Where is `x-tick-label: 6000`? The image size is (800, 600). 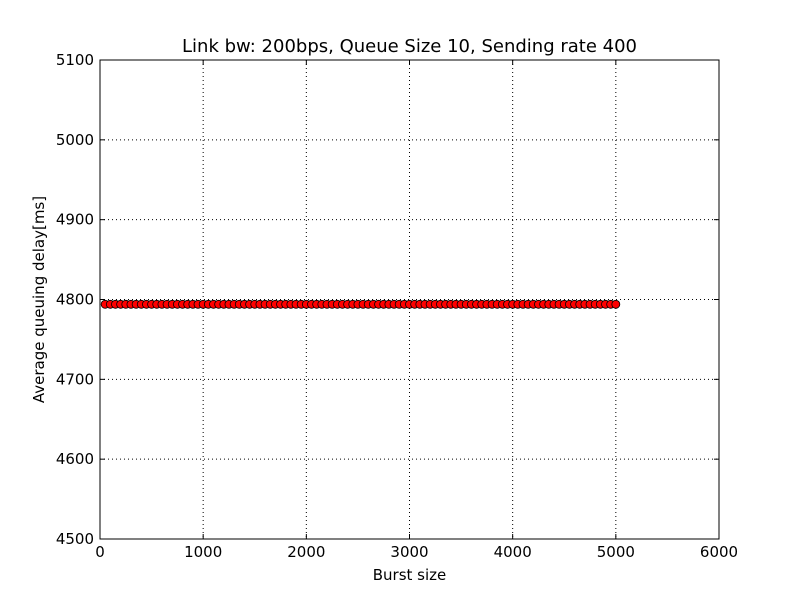
x-tick-label: 6000 is located at coordinates (719, 552).